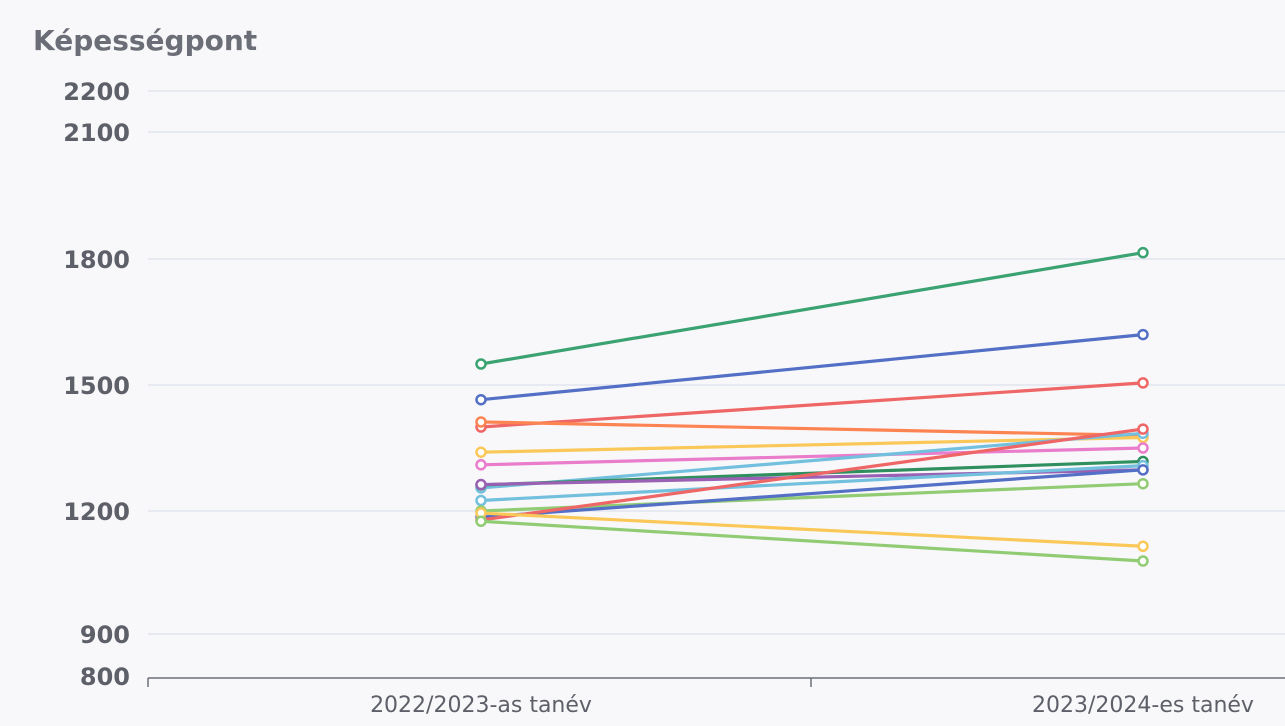 The height and width of the screenshot is (726, 1285). What do you see at coordinates (105, 635) in the screenshot?
I see `y-tick-label: 900` at bounding box center [105, 635].